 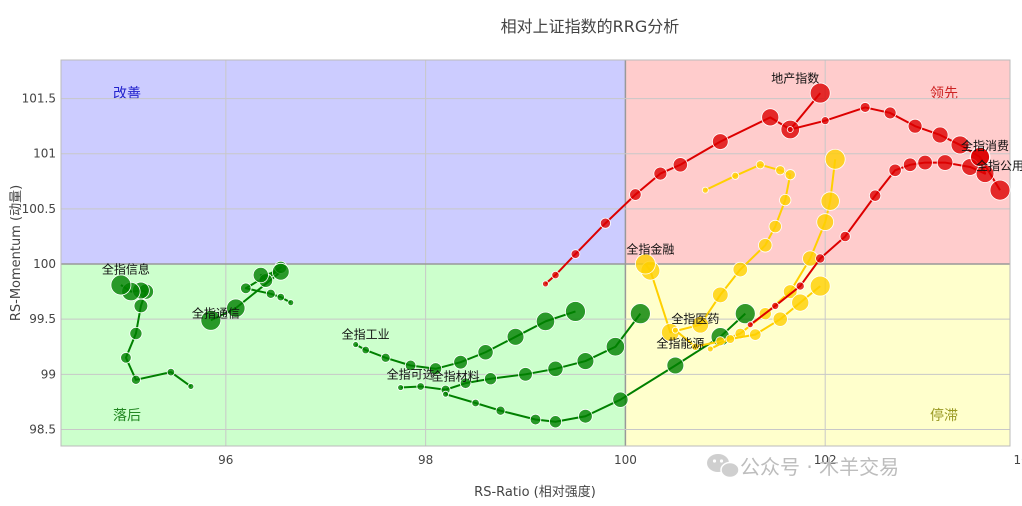 I want to click on series-discretionary, so click(x=524, y=349).